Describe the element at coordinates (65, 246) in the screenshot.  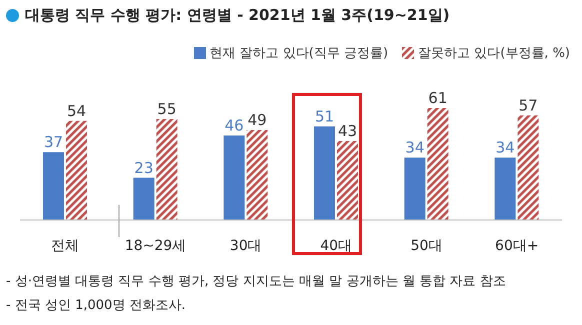
I see `x-tick-label: 전체` at that location.